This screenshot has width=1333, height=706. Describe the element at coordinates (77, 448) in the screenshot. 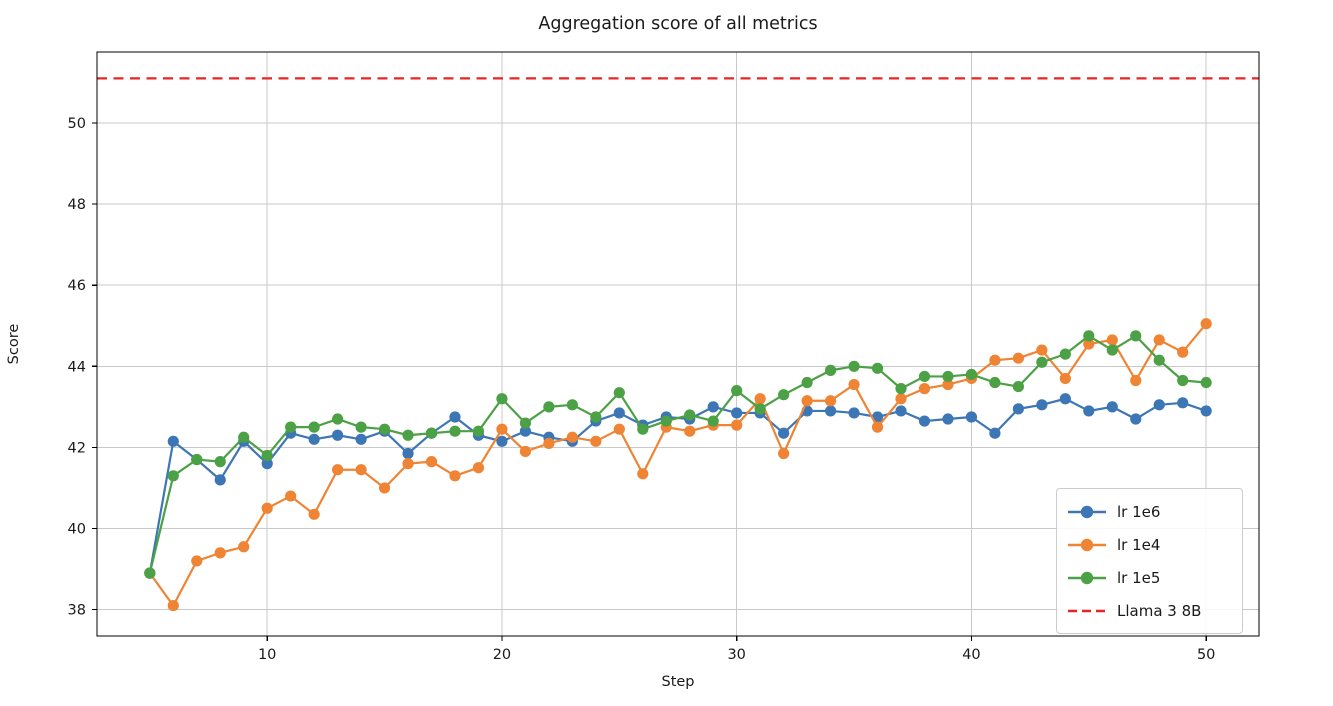

I see `y-tick-label: 42` at that location.